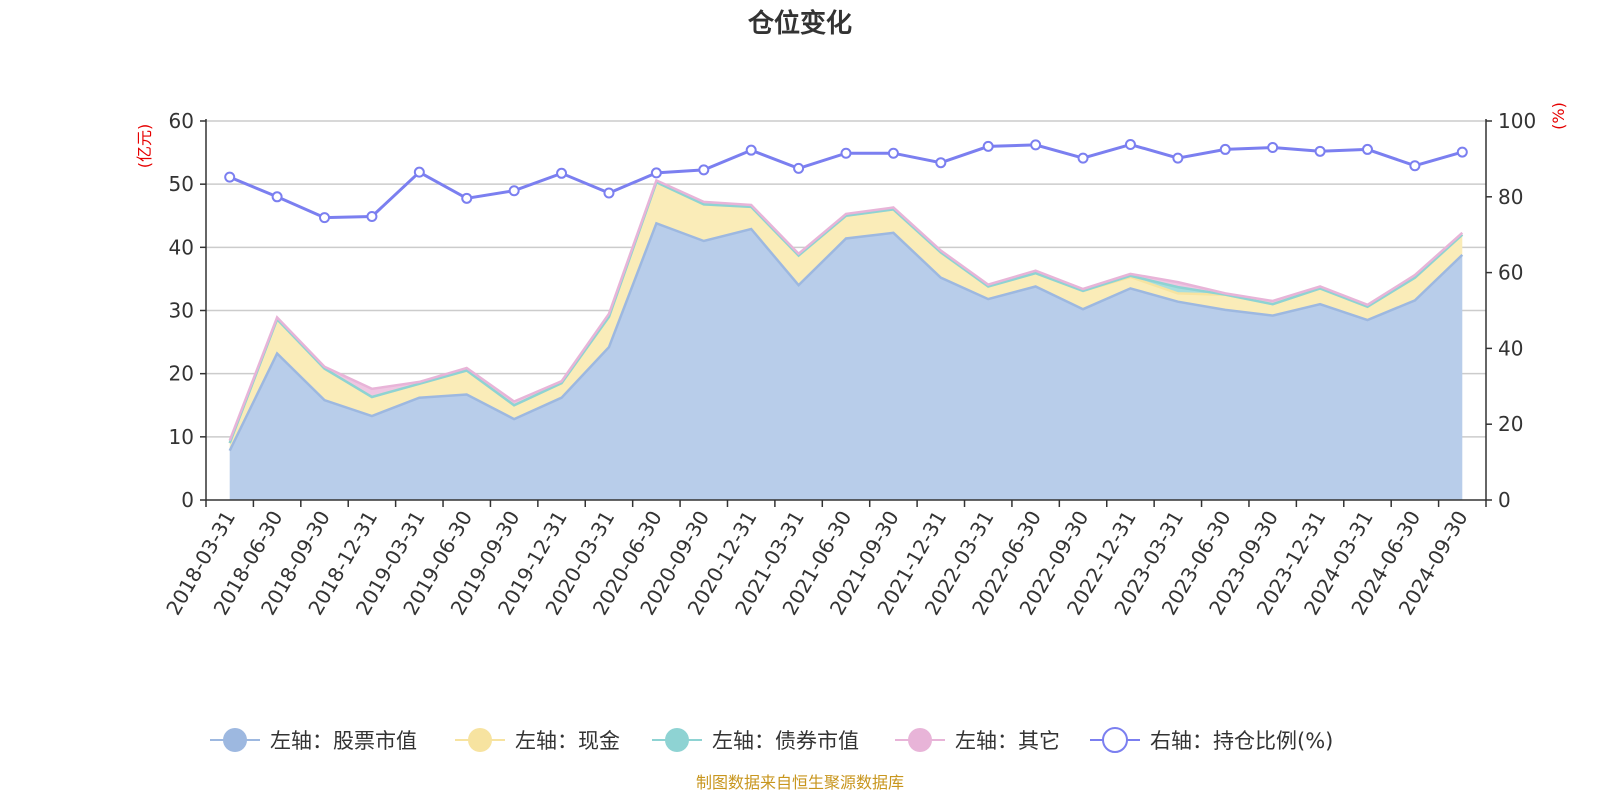 The image size is (1600, 800). Describe the element at coordinates (1558, 116) in the screenshot. I see `right-axis-unit: (%)` at that location.